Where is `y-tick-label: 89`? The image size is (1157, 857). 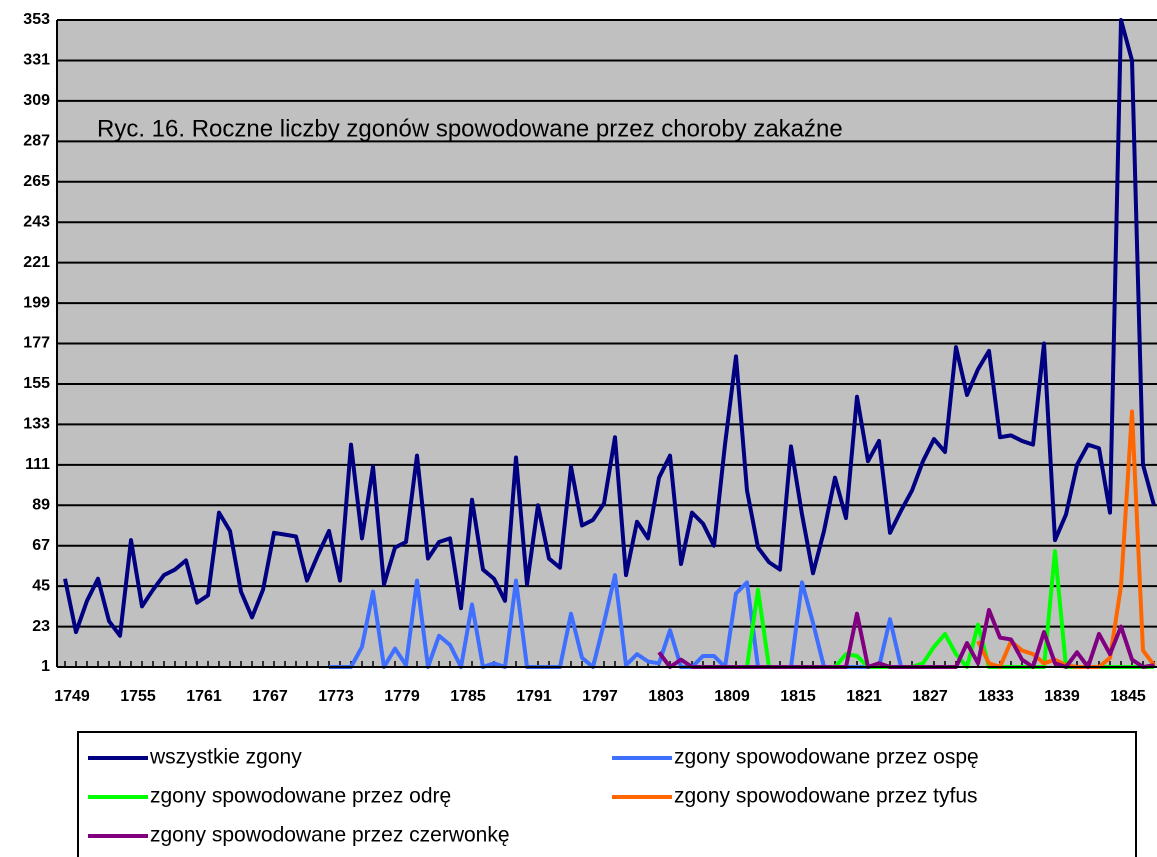
y-tick-label: 89 is located at coordinates (41, 504).